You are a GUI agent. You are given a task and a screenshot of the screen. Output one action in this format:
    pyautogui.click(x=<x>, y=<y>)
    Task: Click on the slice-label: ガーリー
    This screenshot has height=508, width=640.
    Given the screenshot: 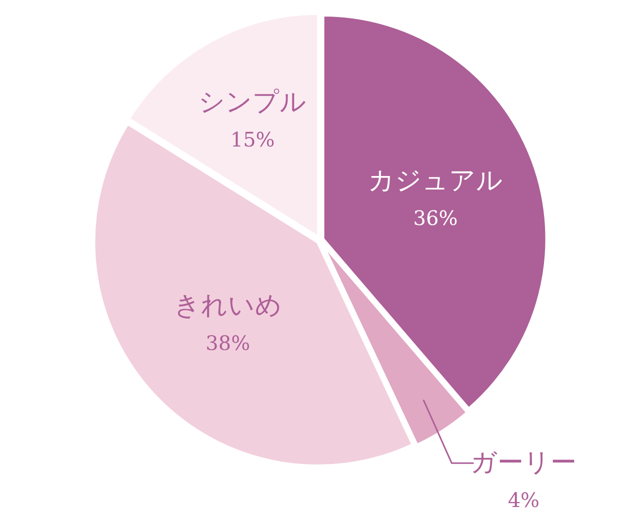 What is the action you would take?
    pyautogui.click(x=523, y=463)
    